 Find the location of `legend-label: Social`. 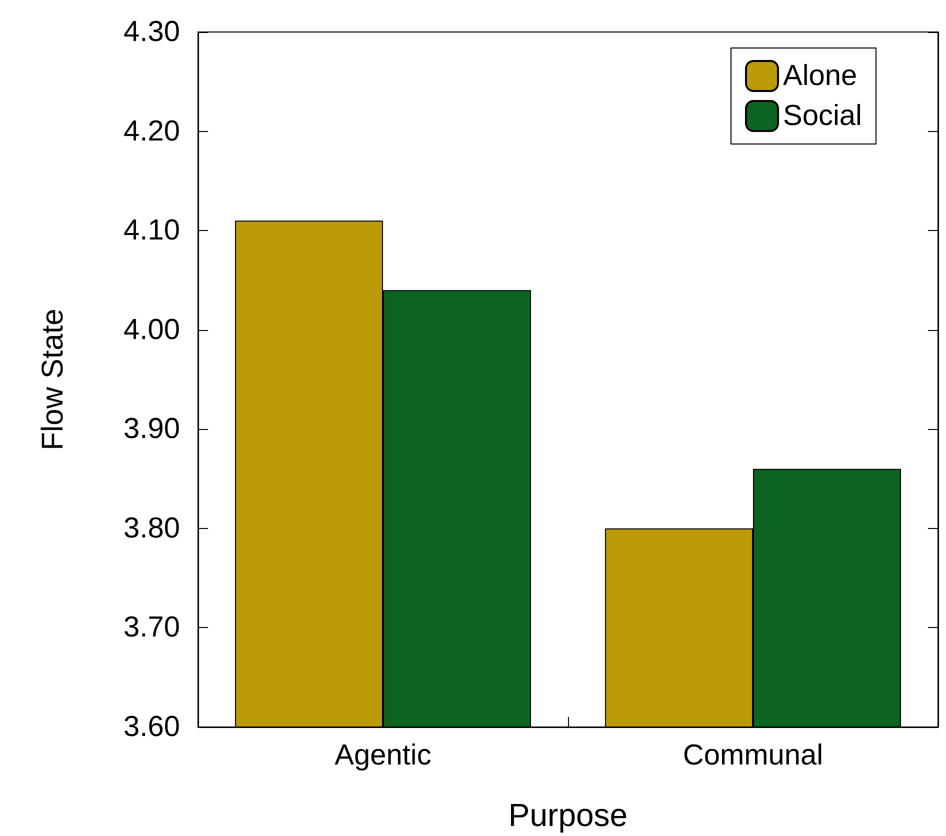

legend-label: Social is located at coordinates (822, 116).